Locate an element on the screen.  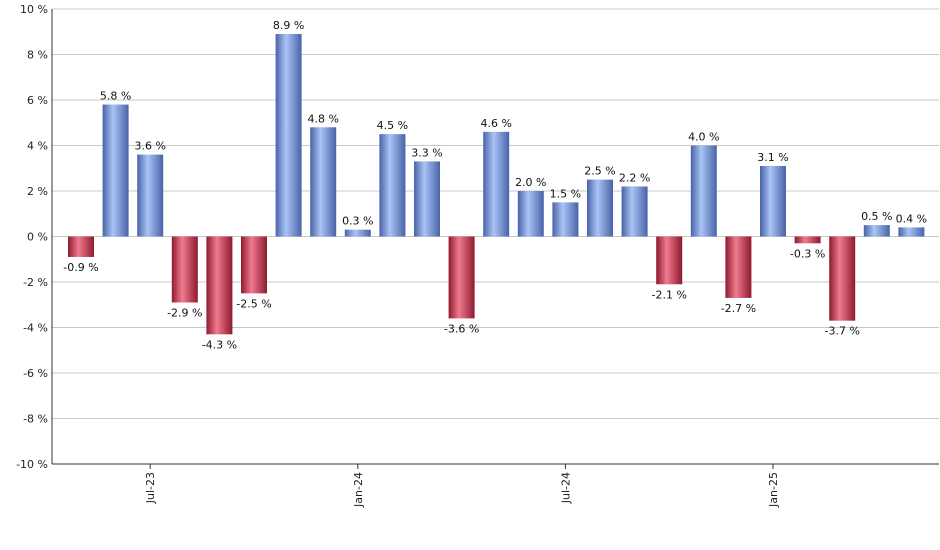
y-axis-tick-labels: 10 % 8 % 6 % 4 % 2 % 0 % -2 % -4 % -6 % -8 % -10 % is located at coordinates (32, 237).